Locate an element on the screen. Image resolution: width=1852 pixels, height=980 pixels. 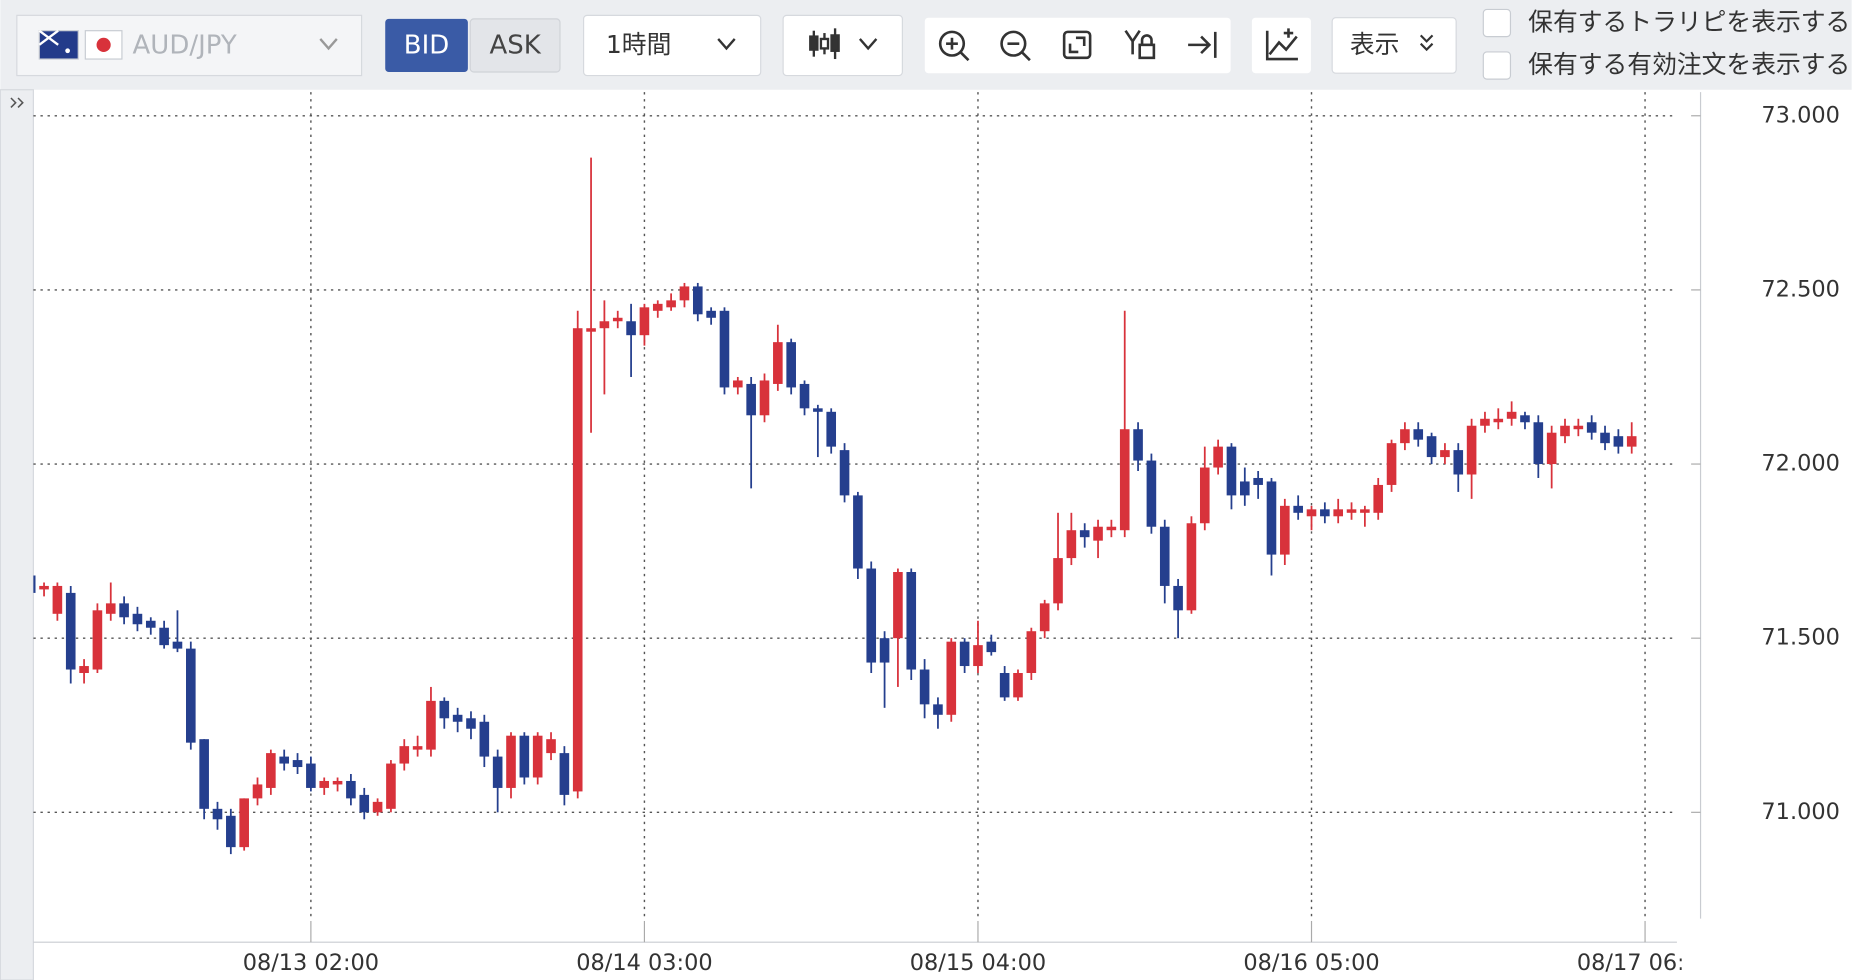
pair-selector: AUD/JPY is located at coordinates (189, 45).